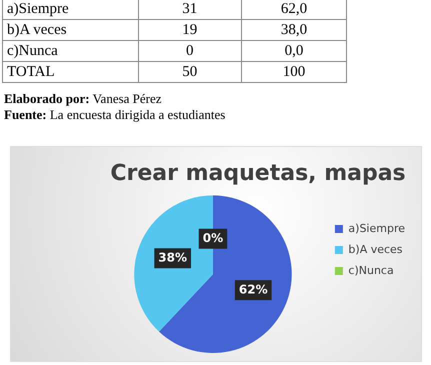 The image size is (431, 365). I want to click on legend-label: c)Nunca, so click(371, 270).